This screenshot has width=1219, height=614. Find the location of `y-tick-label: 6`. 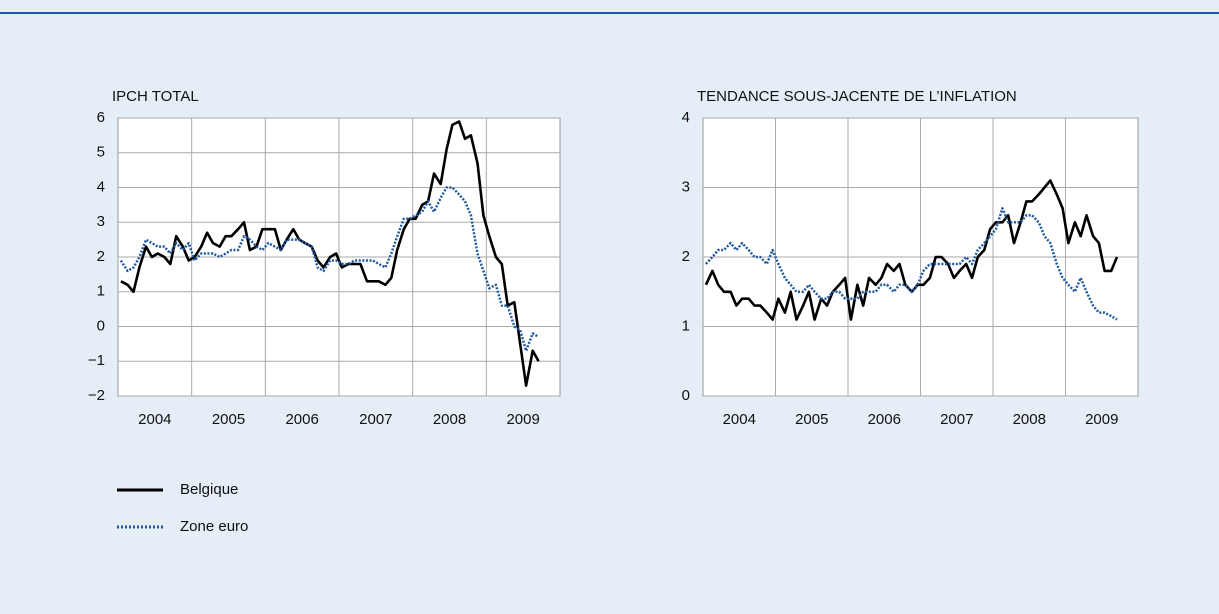

y-tick-label: 6 is located at coordinates (101, 117).